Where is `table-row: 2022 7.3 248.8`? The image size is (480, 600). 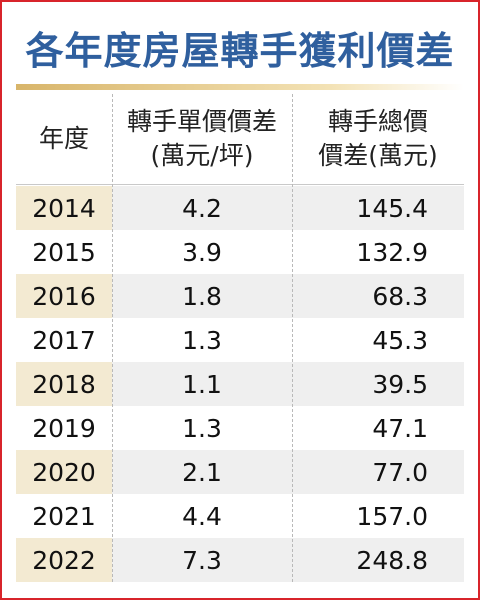 table-row: 2022 7.3 248.8 is located at coordinates (240, 560).